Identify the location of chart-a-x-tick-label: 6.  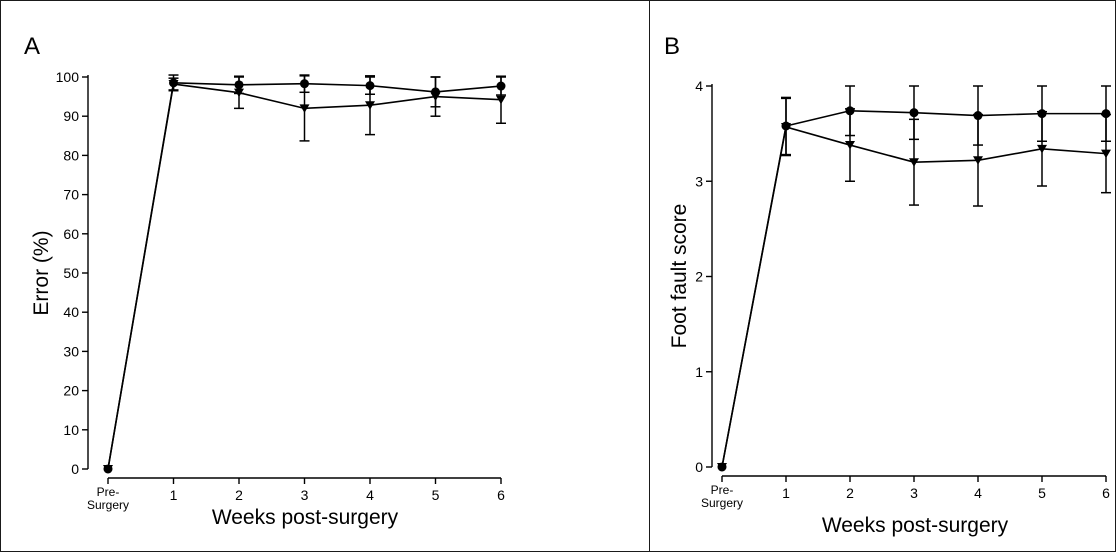
(501, 495).